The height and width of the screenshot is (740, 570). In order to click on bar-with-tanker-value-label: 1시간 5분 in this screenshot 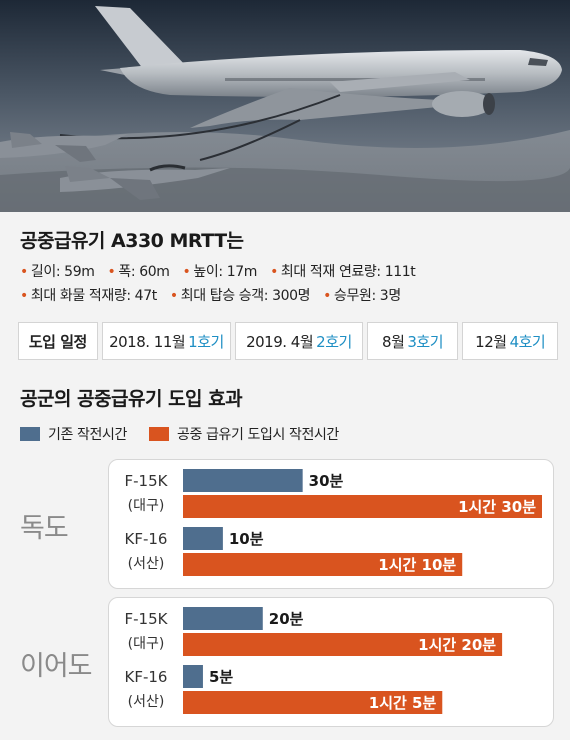, I will do `click(403, 703)`.